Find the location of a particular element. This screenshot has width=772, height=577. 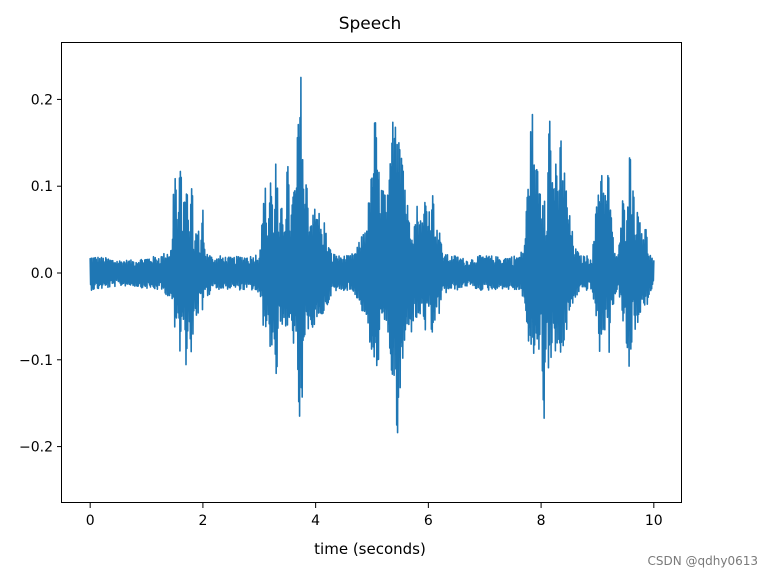

chart-title: Speech is located at coordinates (370, 24).